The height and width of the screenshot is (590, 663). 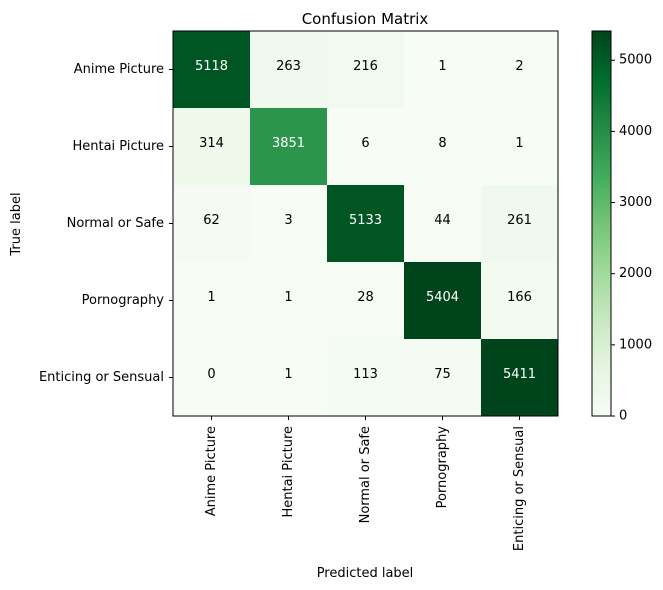 I want to click on chart-title: Confusion Matrix, so click(x=365, y=19).